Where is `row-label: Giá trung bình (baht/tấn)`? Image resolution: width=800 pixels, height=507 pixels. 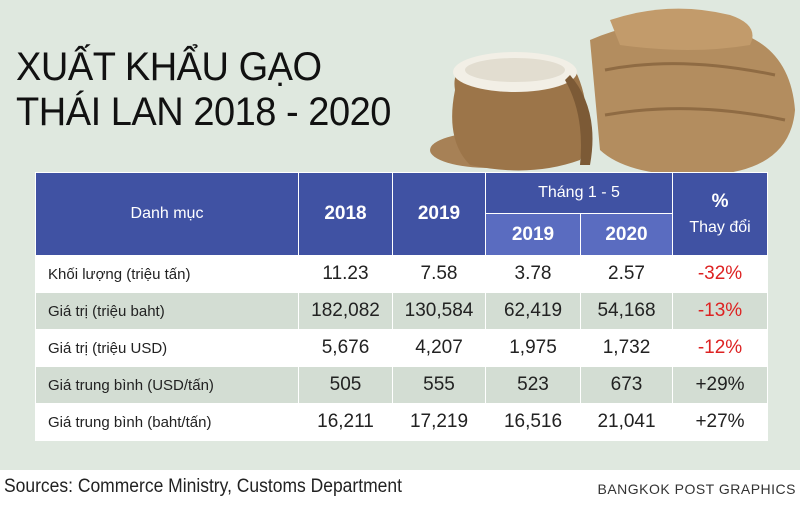
row-label: Giá trung bình (baht/tấn) is located at coordinates (167, 422).